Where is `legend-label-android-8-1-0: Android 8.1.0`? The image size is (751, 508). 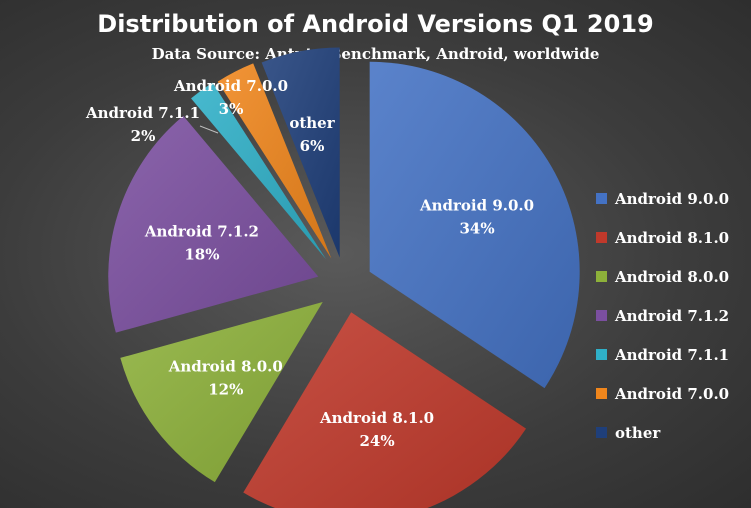
legend-label-android-8-1-0: Android 8.1.0 is located at coordinates (671, 238).